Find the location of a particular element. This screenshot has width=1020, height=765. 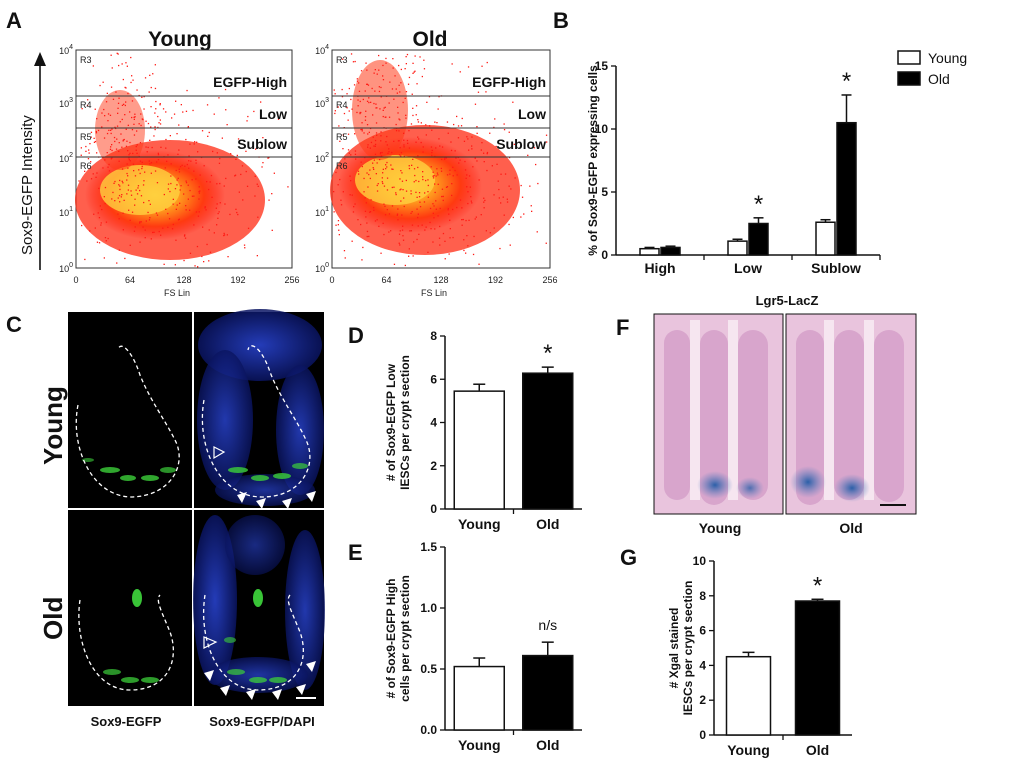

bar-old-high is located at coordinates (670, 251).